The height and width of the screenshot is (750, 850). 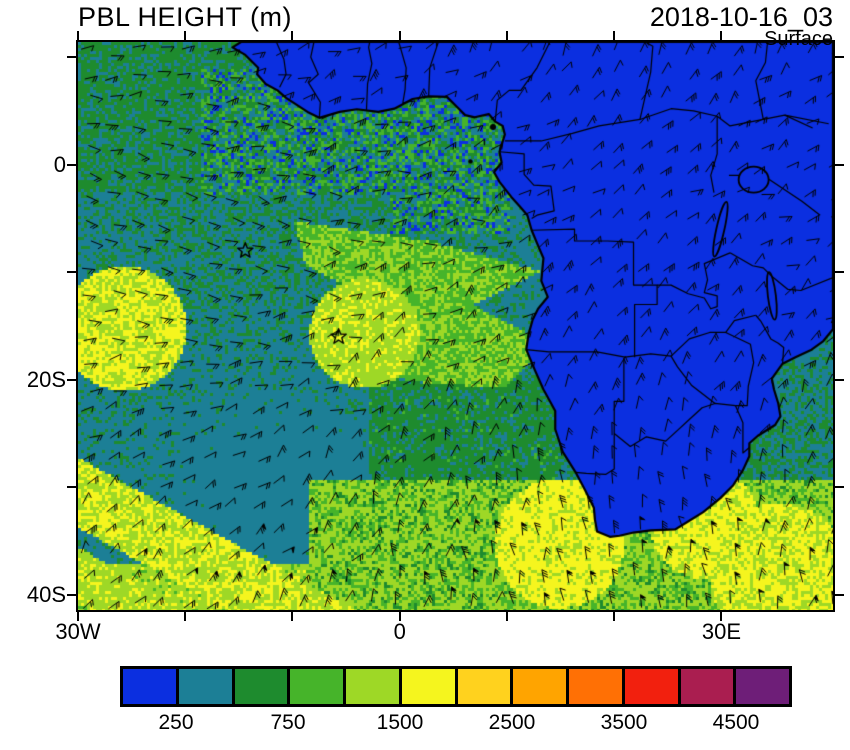 I want to click on lon-axis-label: 30W, so click(x=78, y=631).